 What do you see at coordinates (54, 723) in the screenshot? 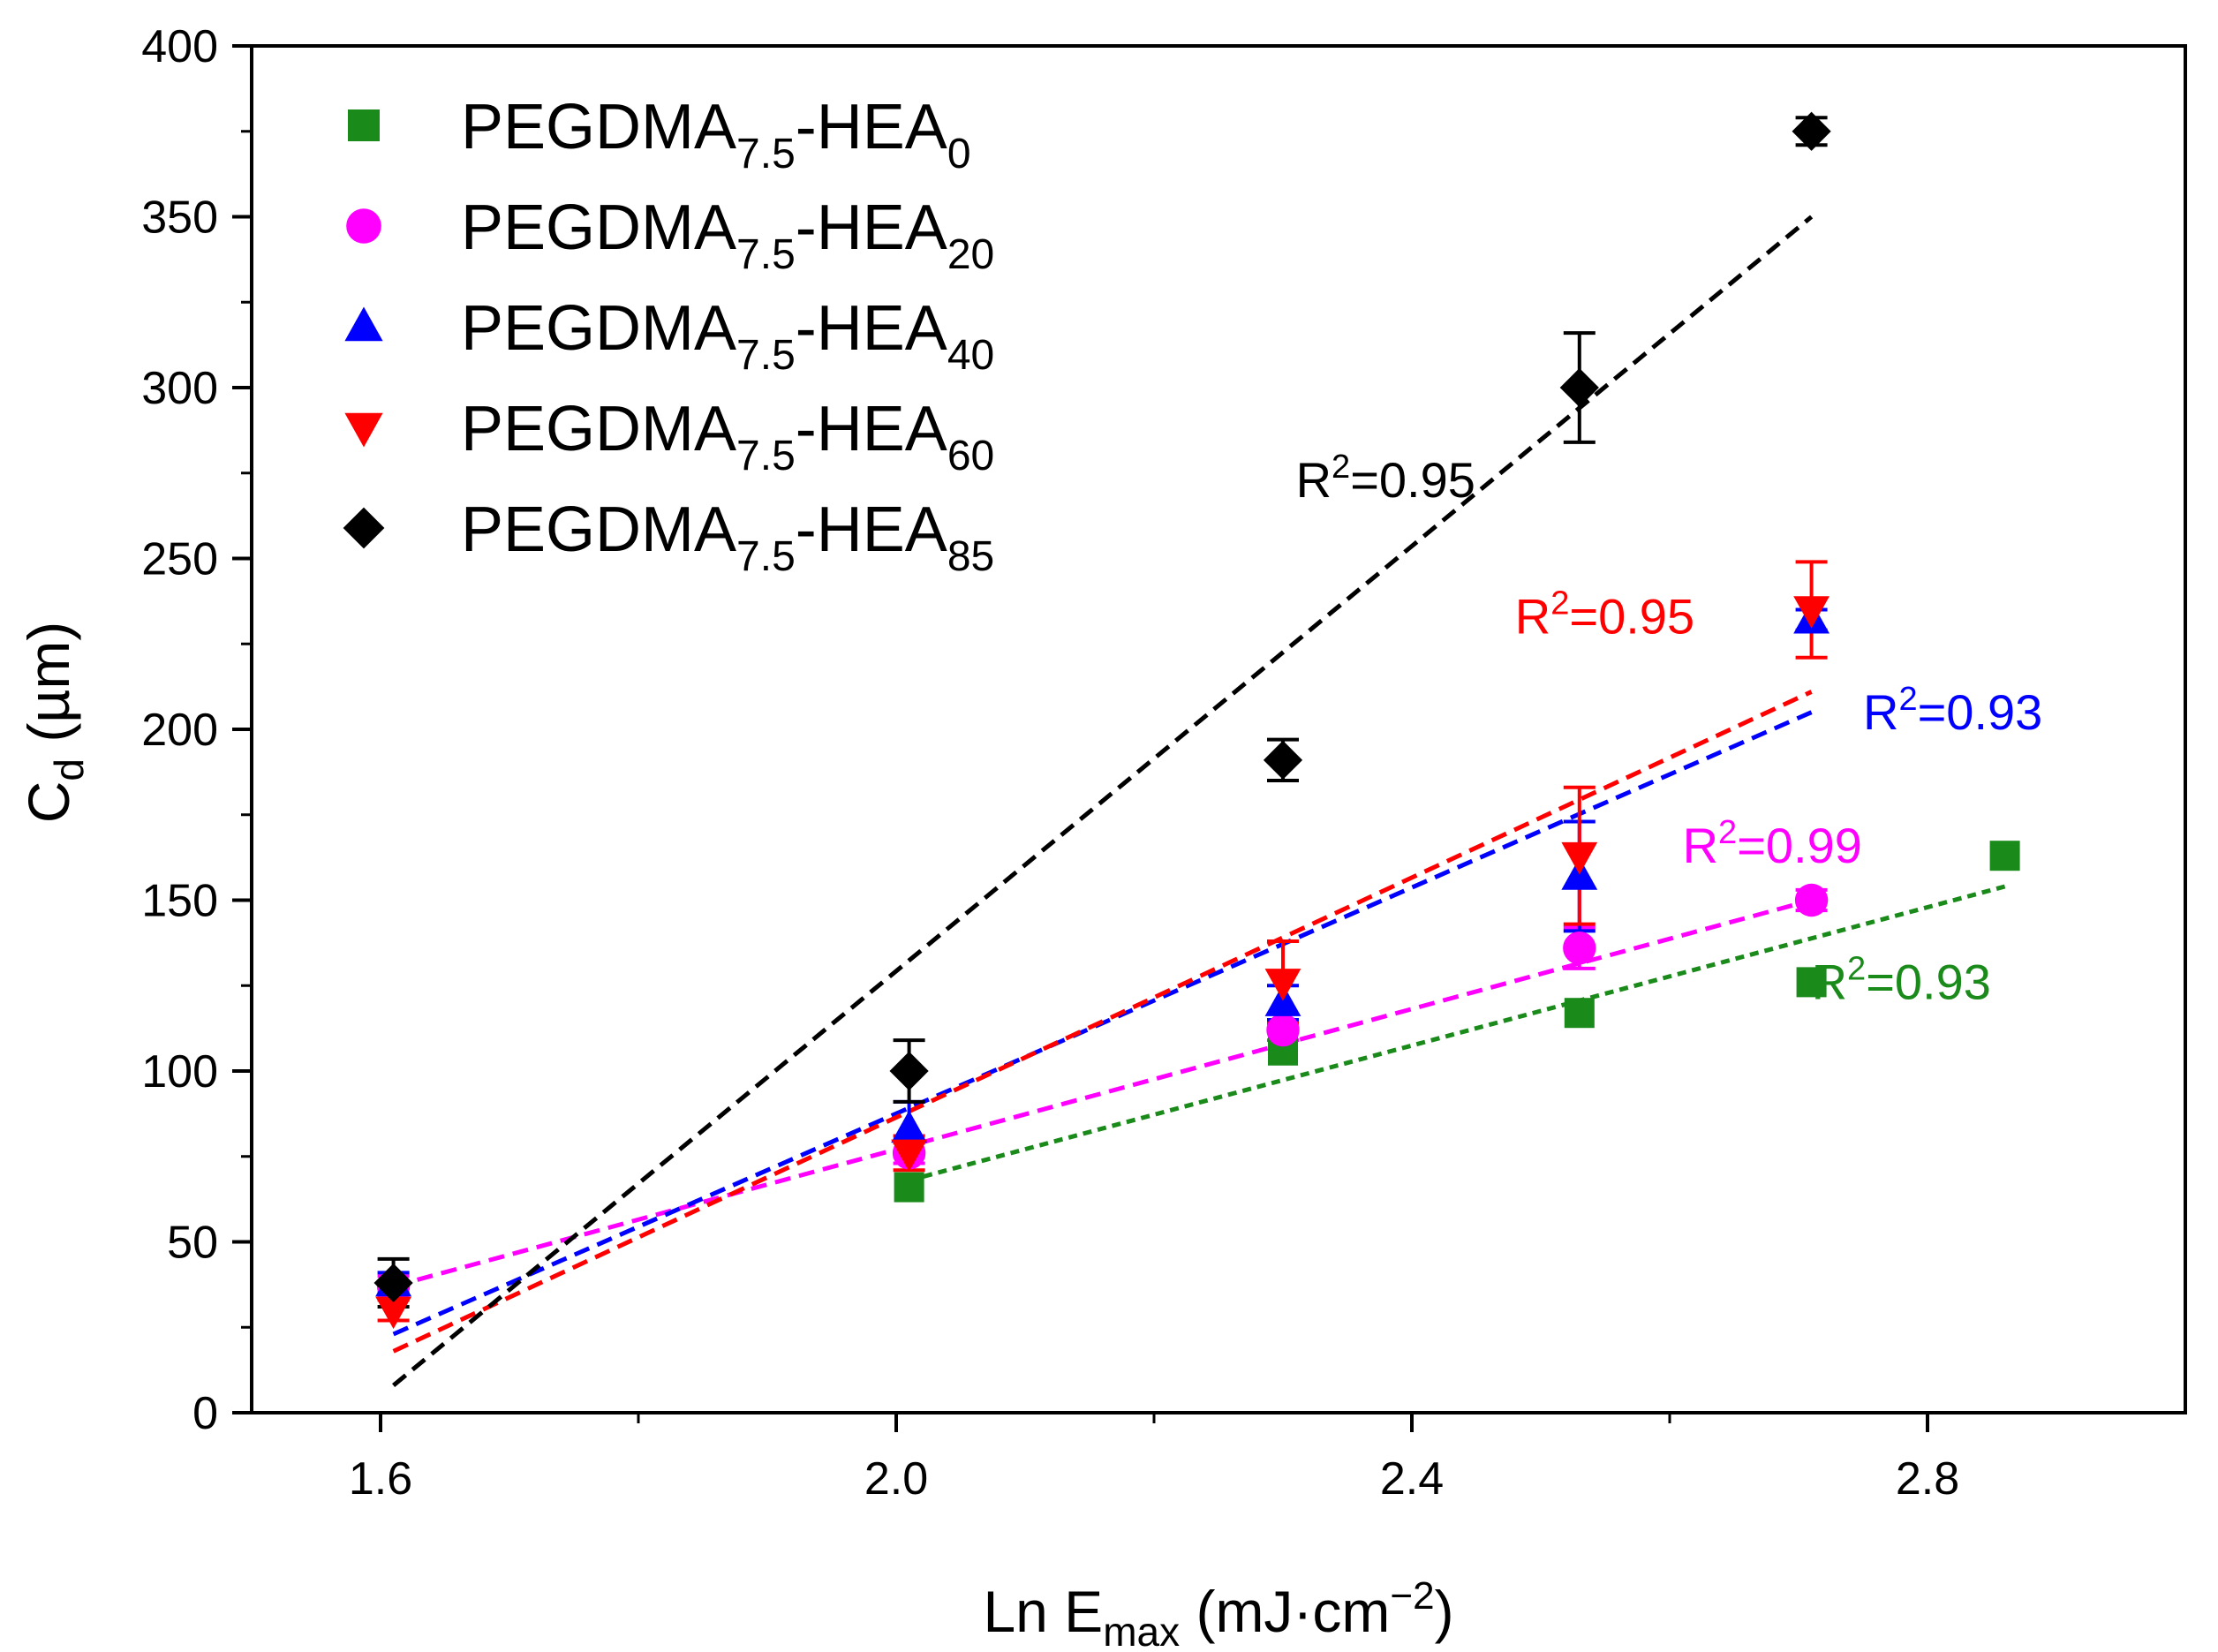
I see `y-axis-title: Cd (µm)` at bounding box center [54, 723].